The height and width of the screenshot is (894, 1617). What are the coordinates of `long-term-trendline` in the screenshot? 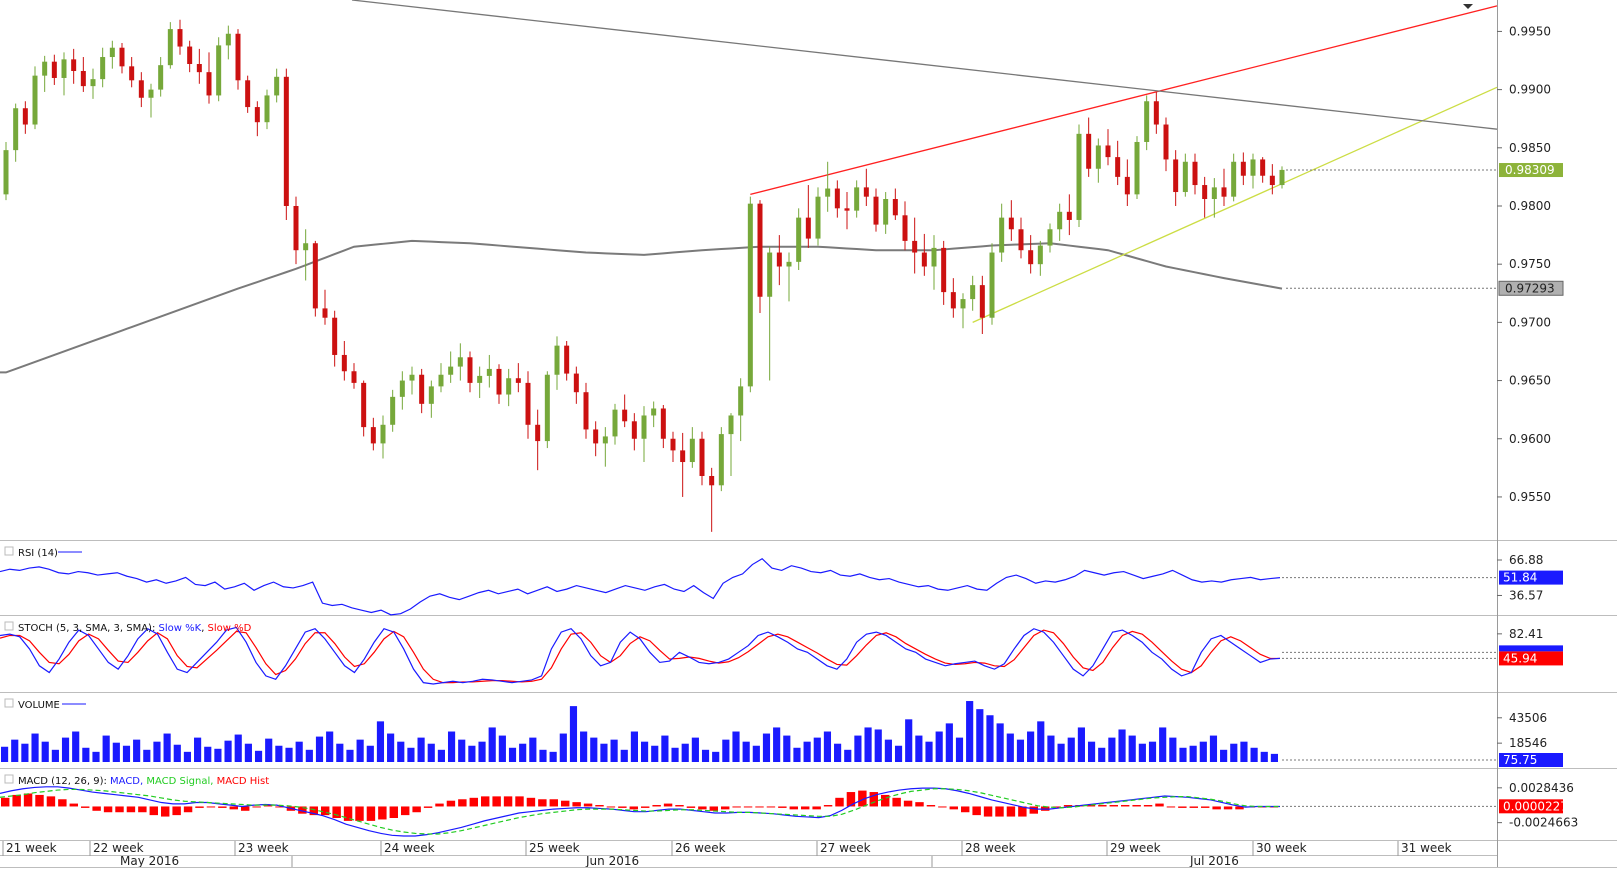 It's located at (924, 65).